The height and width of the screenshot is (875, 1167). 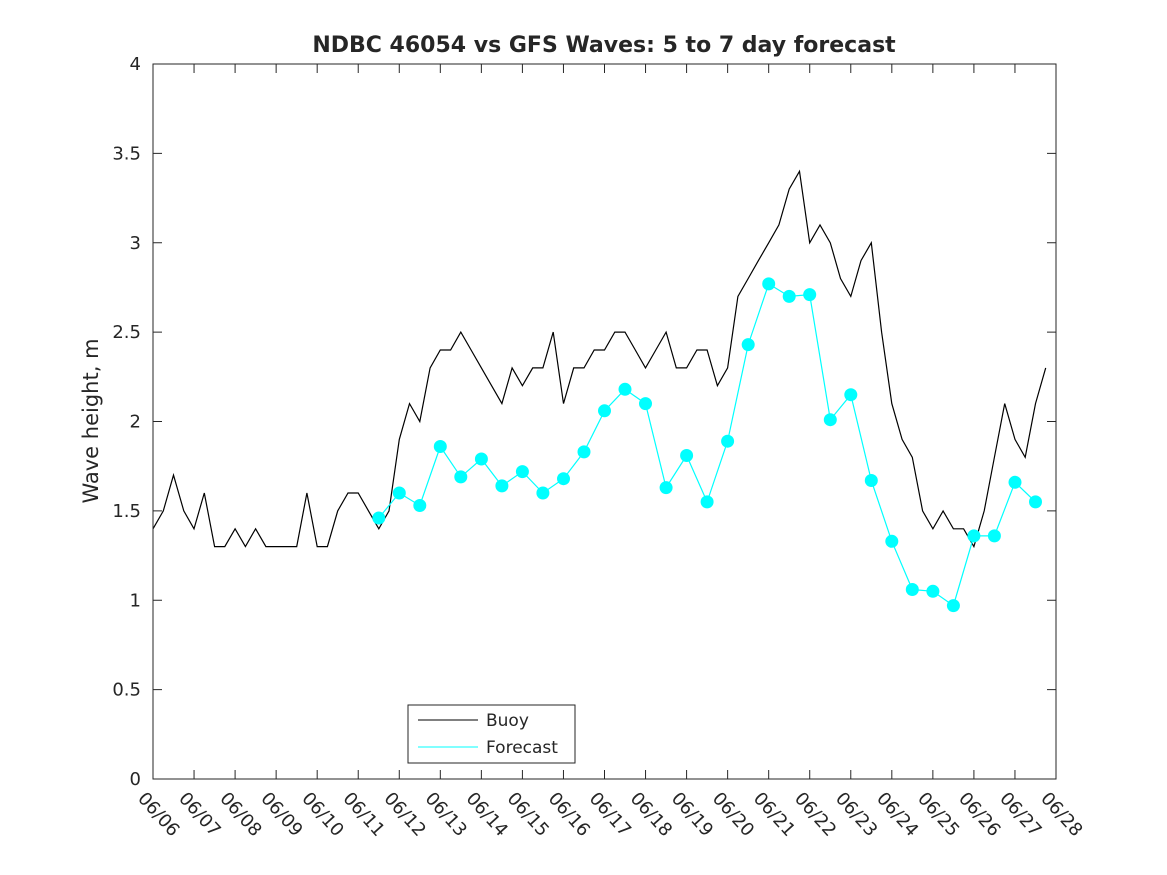 I want to click on legend: Buoy Forecast, so click(x=491, y=734).